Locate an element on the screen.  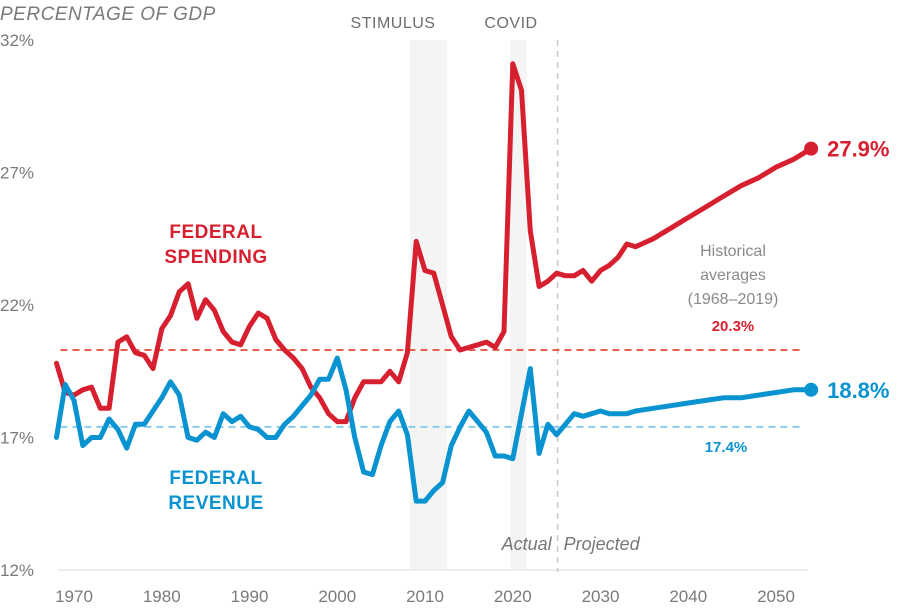
revenue-end-value-label: 18.8% is located at coordinates (858, 390).